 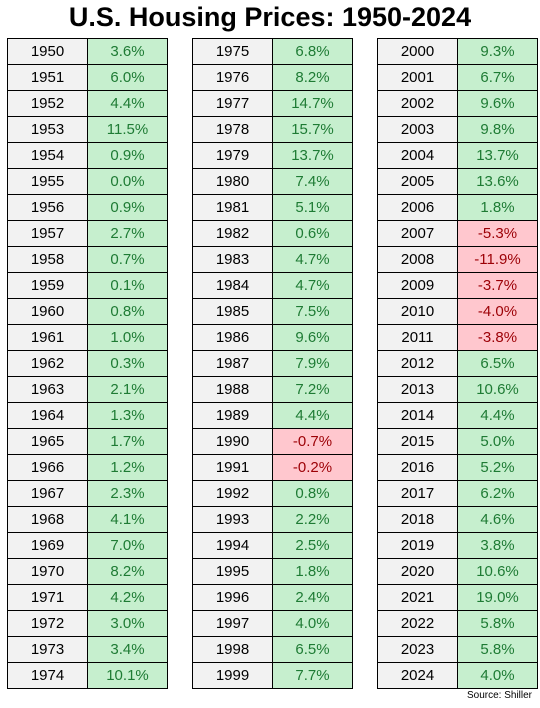 I want to click on table-row: 1951 6.0%, so click(x=87, y=77).